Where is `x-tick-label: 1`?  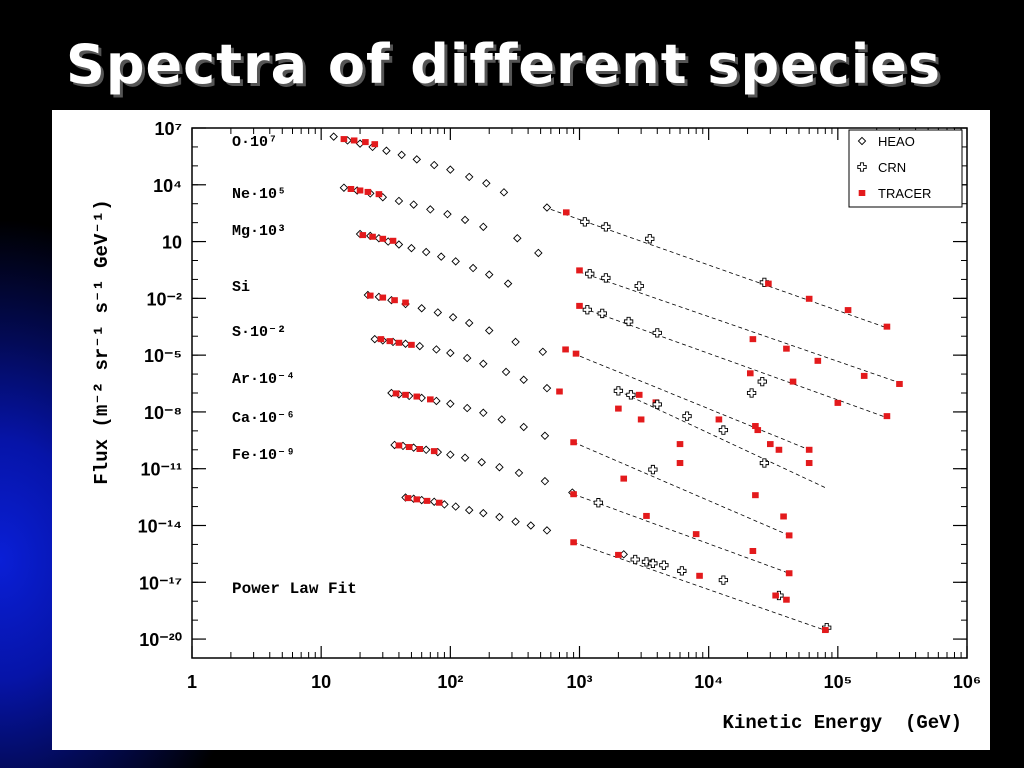
x-tick-label: 1 is located at coordinates (192, 682).